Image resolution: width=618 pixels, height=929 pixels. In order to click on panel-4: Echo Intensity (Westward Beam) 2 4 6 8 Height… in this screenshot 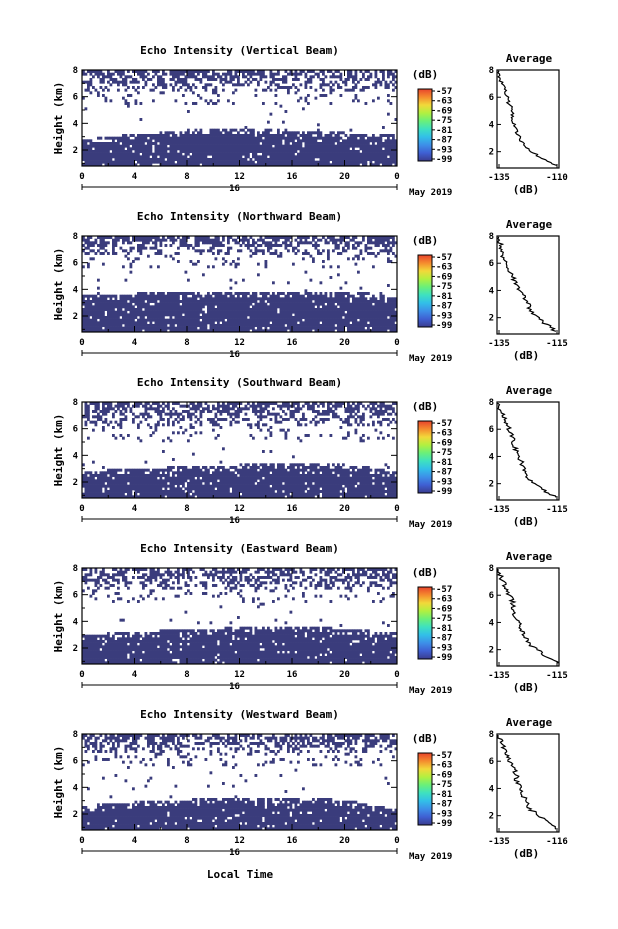, I will do `click(310, 785)`.